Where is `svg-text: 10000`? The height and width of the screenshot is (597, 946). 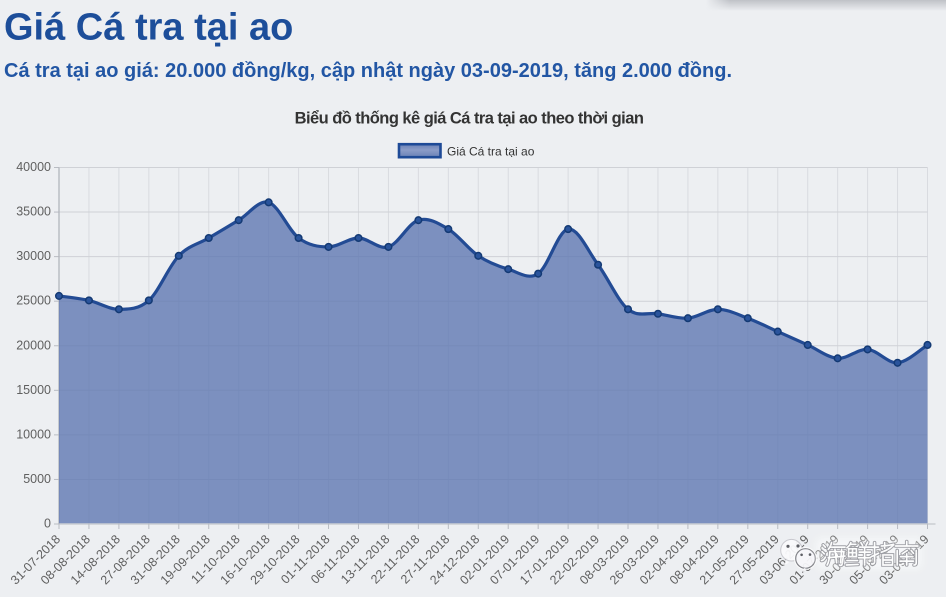
svg-text: 10000 is located at coordinates (33, 434).